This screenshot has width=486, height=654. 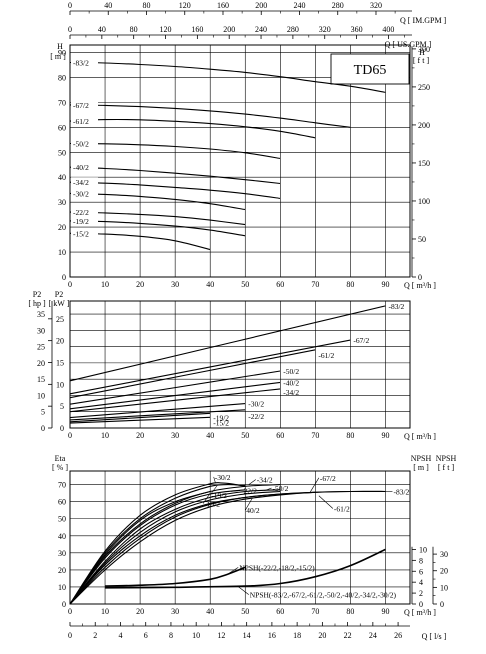 What do you see at coordinates (62, 553) in the screenshot?
I see `eta-y-tick-label: 30` at bounding box center [62, 553].